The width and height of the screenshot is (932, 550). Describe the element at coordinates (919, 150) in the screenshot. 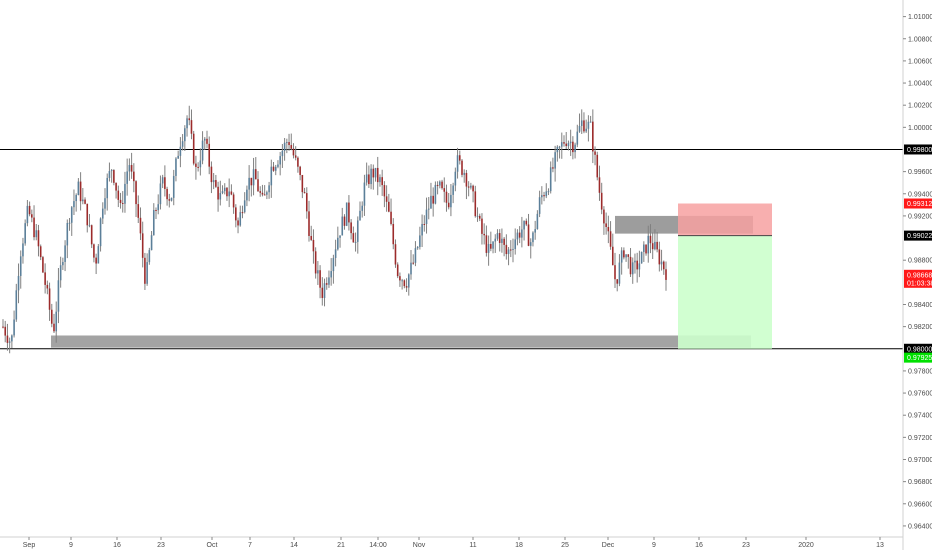

I see `price-tag-label: 0.99800` at that location.